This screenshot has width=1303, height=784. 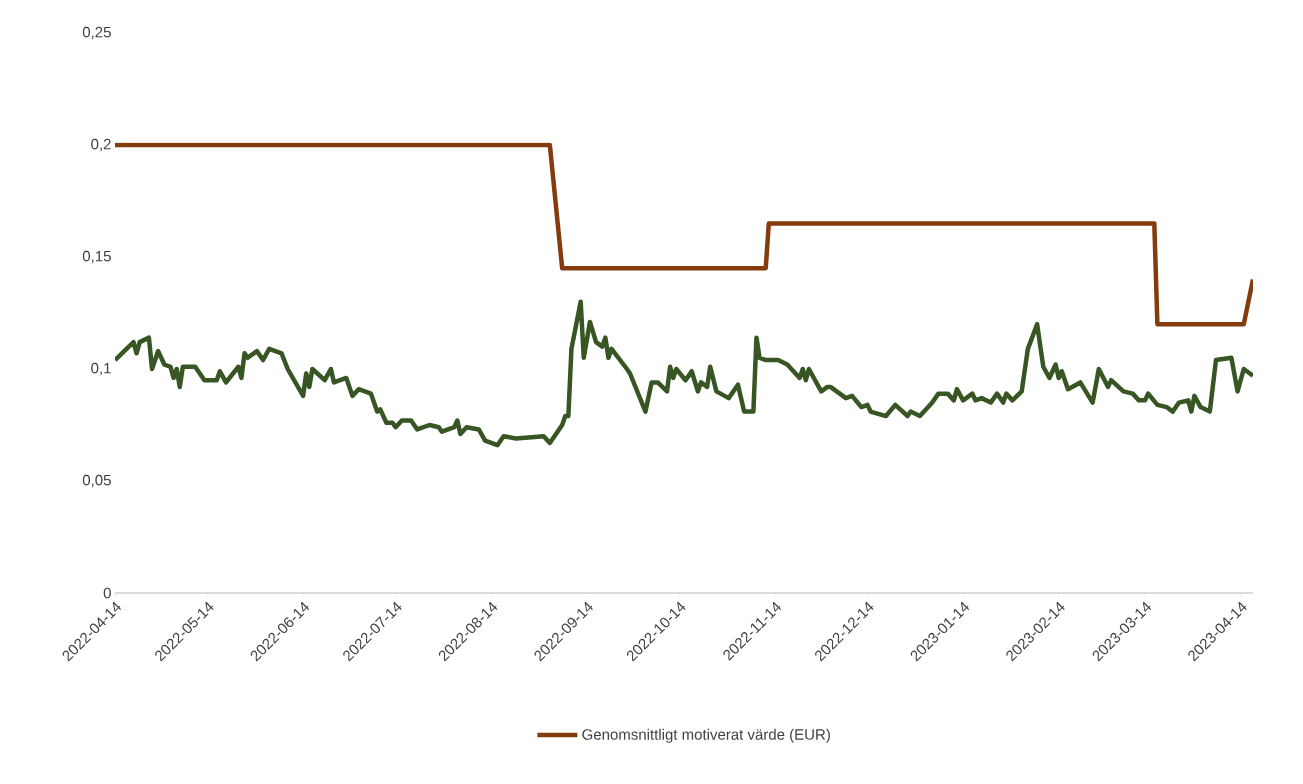 What do you see at coordinates (96, 481) in the screenshot?
I see `y-tick-label: 0,05` at bounding box center [96, 481].